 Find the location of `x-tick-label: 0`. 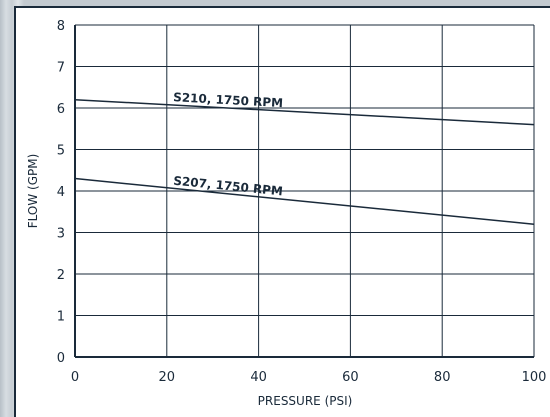

x-tick-label: 0 is located at coordinates (75, 377).